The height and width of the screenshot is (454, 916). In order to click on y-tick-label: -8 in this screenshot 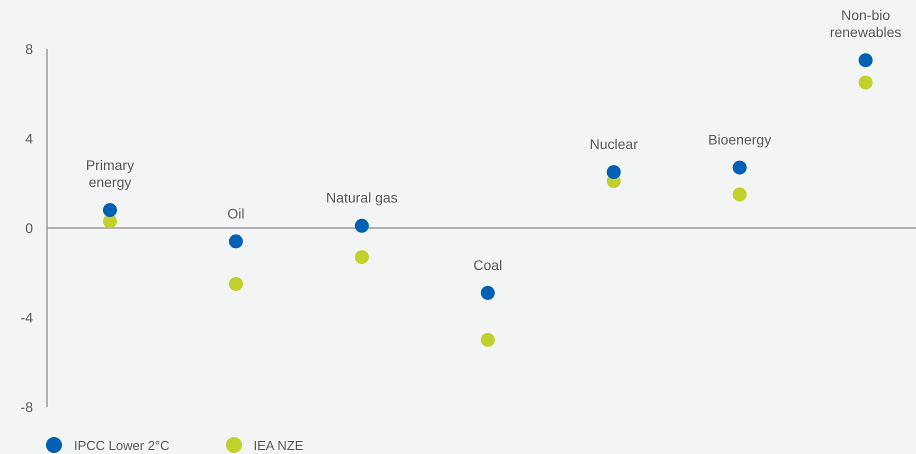, I will do `click(27, 406)`.